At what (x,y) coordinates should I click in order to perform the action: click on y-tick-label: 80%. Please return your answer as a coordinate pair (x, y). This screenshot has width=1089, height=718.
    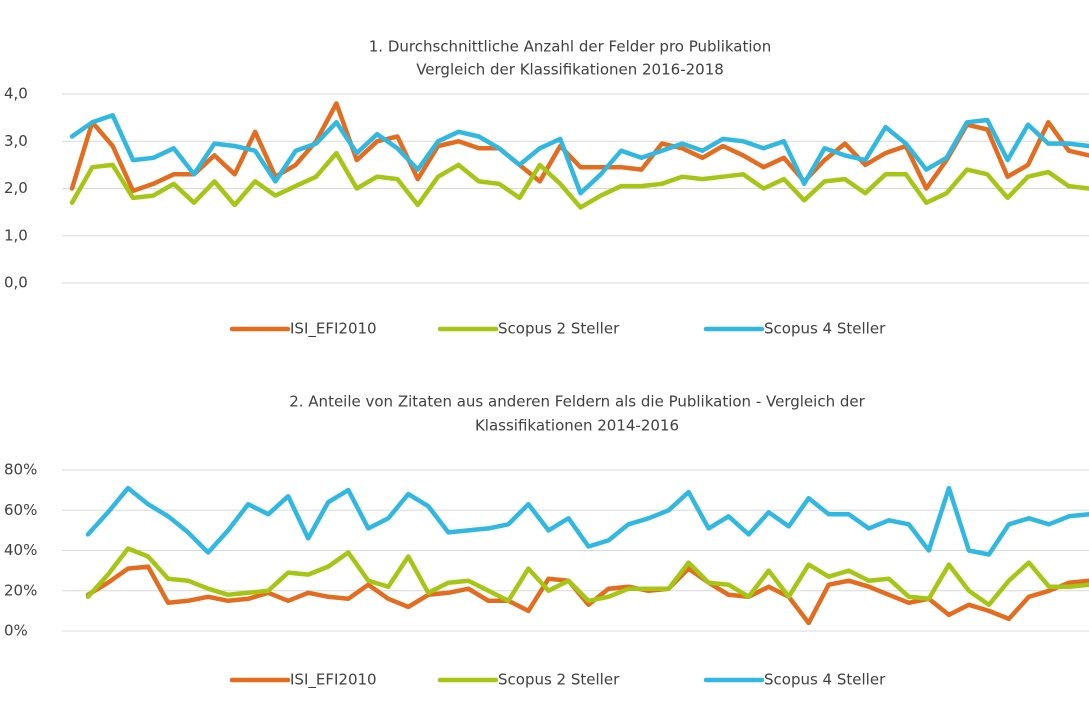
    Looking at the image, I should click on (20, 470).